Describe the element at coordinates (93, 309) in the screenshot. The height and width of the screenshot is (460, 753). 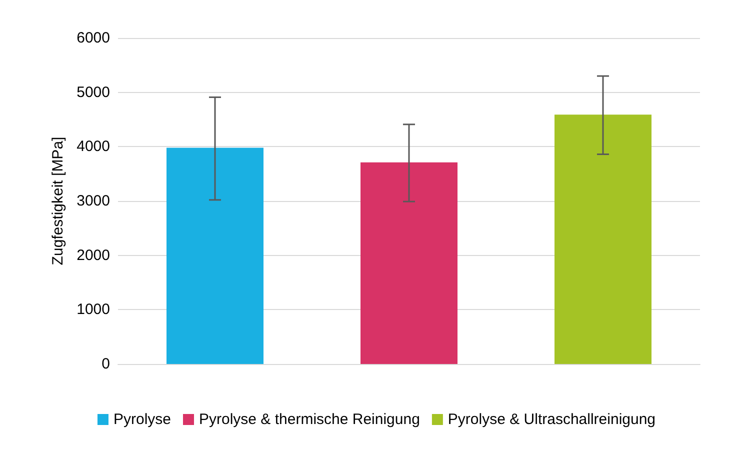
I see `y-tick-label: 1000` at that location.